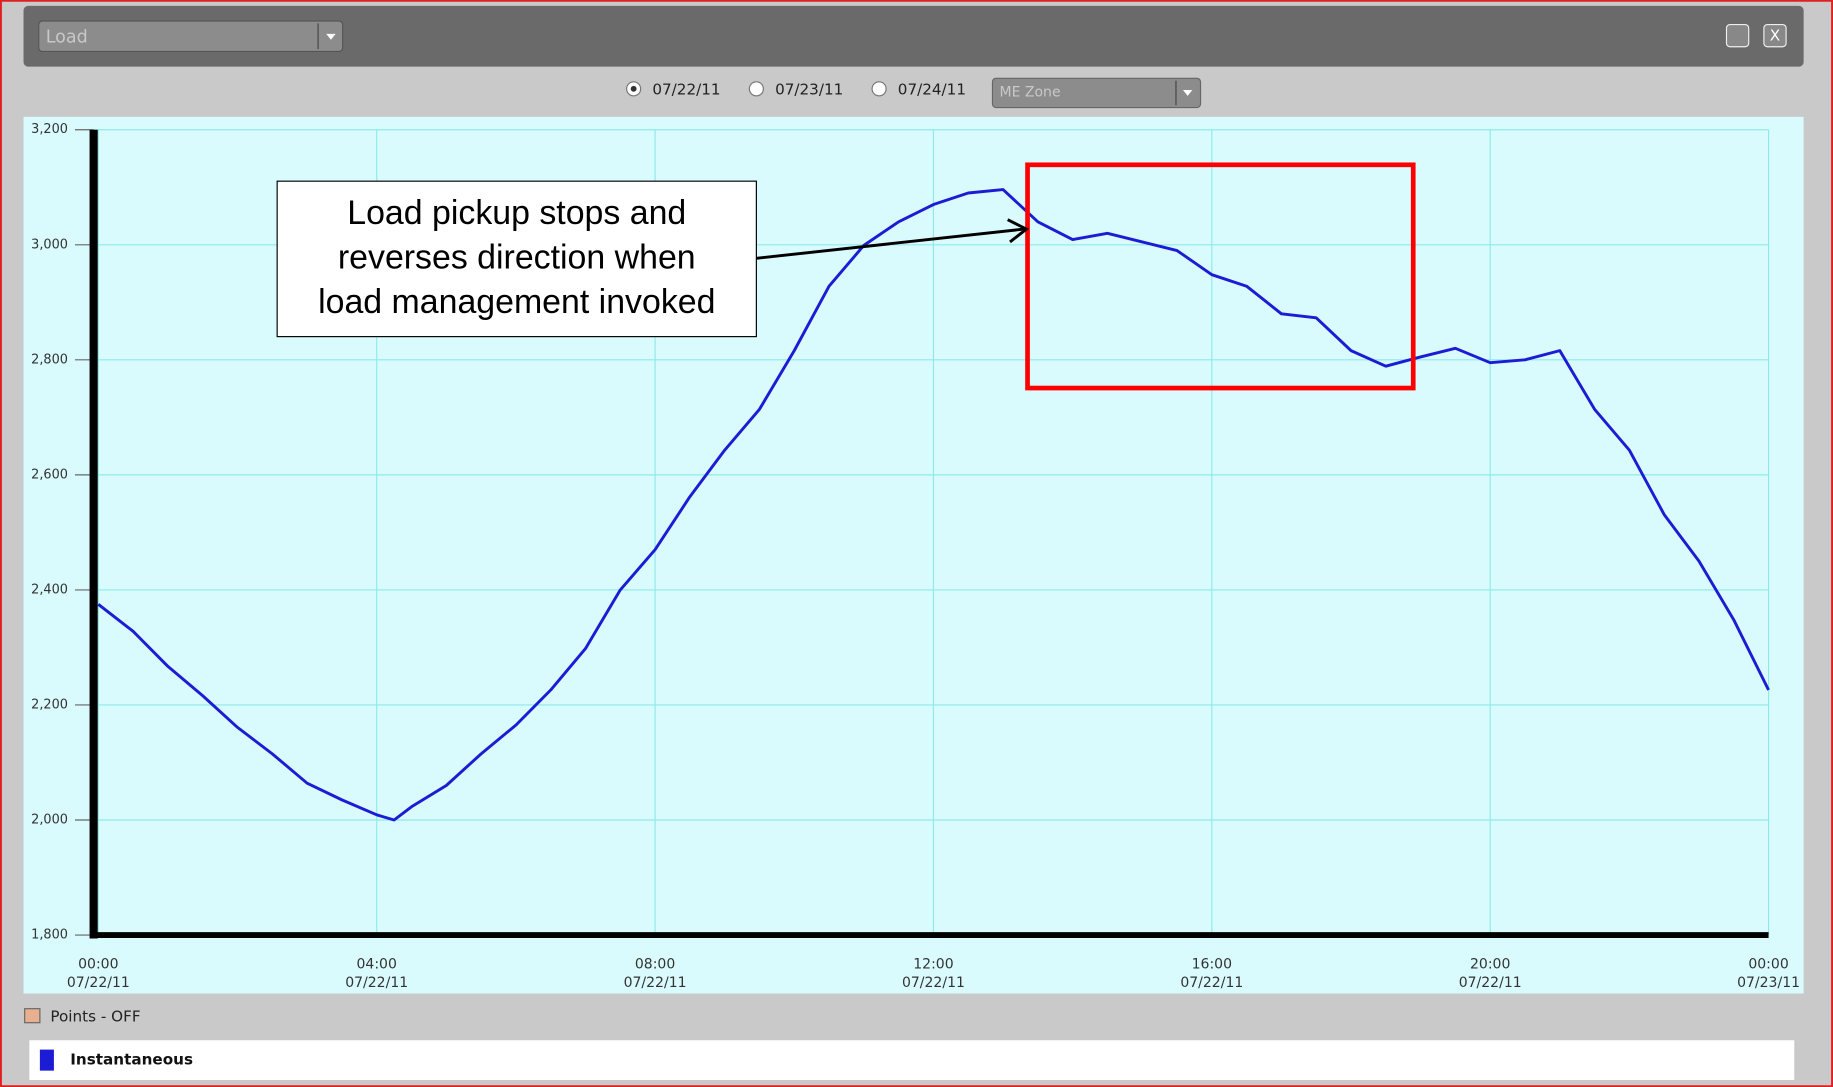 Image resolution: width=1833 pixels, height=1087 pixels. I want to click on header-bar, so click(913, 36).